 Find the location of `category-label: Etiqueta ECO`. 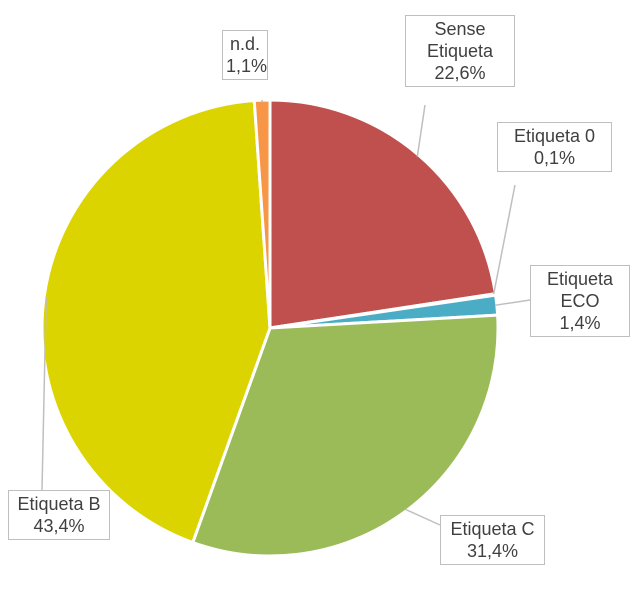

category-label: Etiqueta ECO is located at coordinates (580, 290).